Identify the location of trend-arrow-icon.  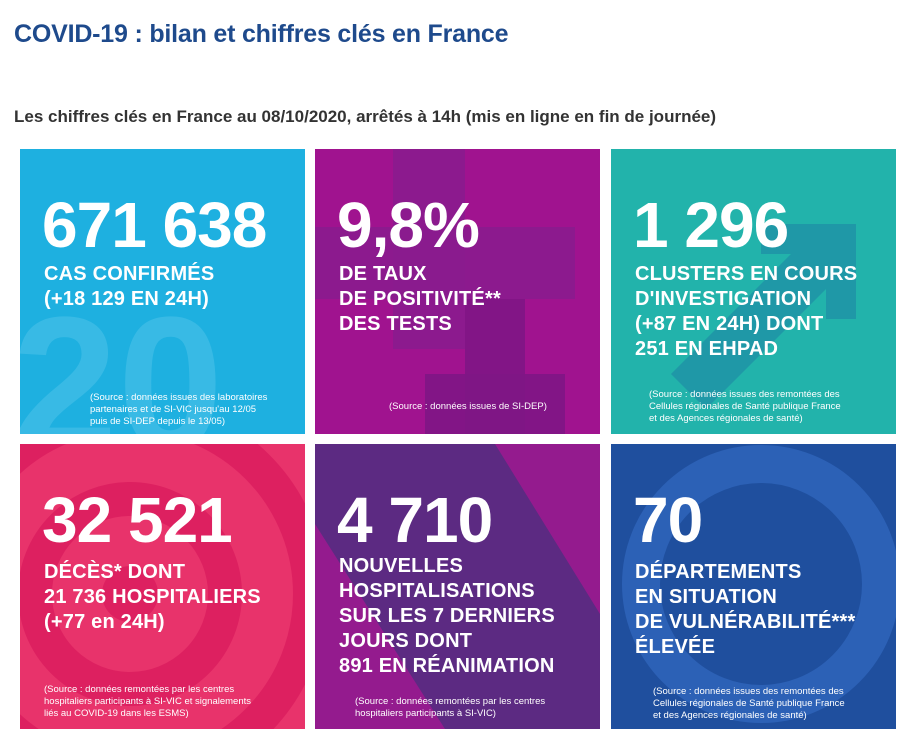
(763, 316).